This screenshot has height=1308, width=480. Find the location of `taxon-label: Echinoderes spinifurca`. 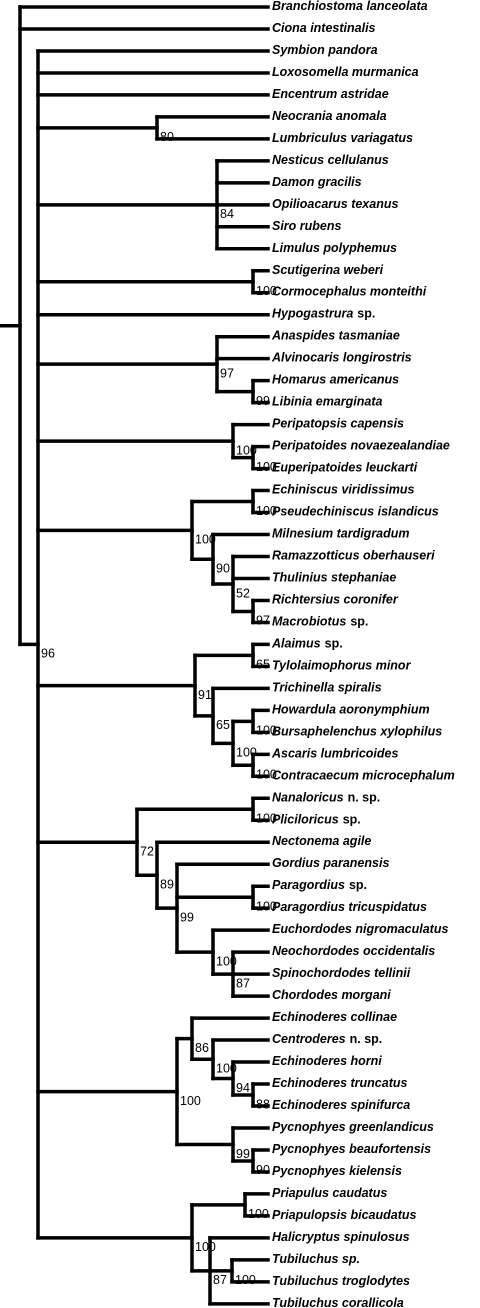

taxon-label: Echinoderes spinifurca is located at coordinates (341, 1105).